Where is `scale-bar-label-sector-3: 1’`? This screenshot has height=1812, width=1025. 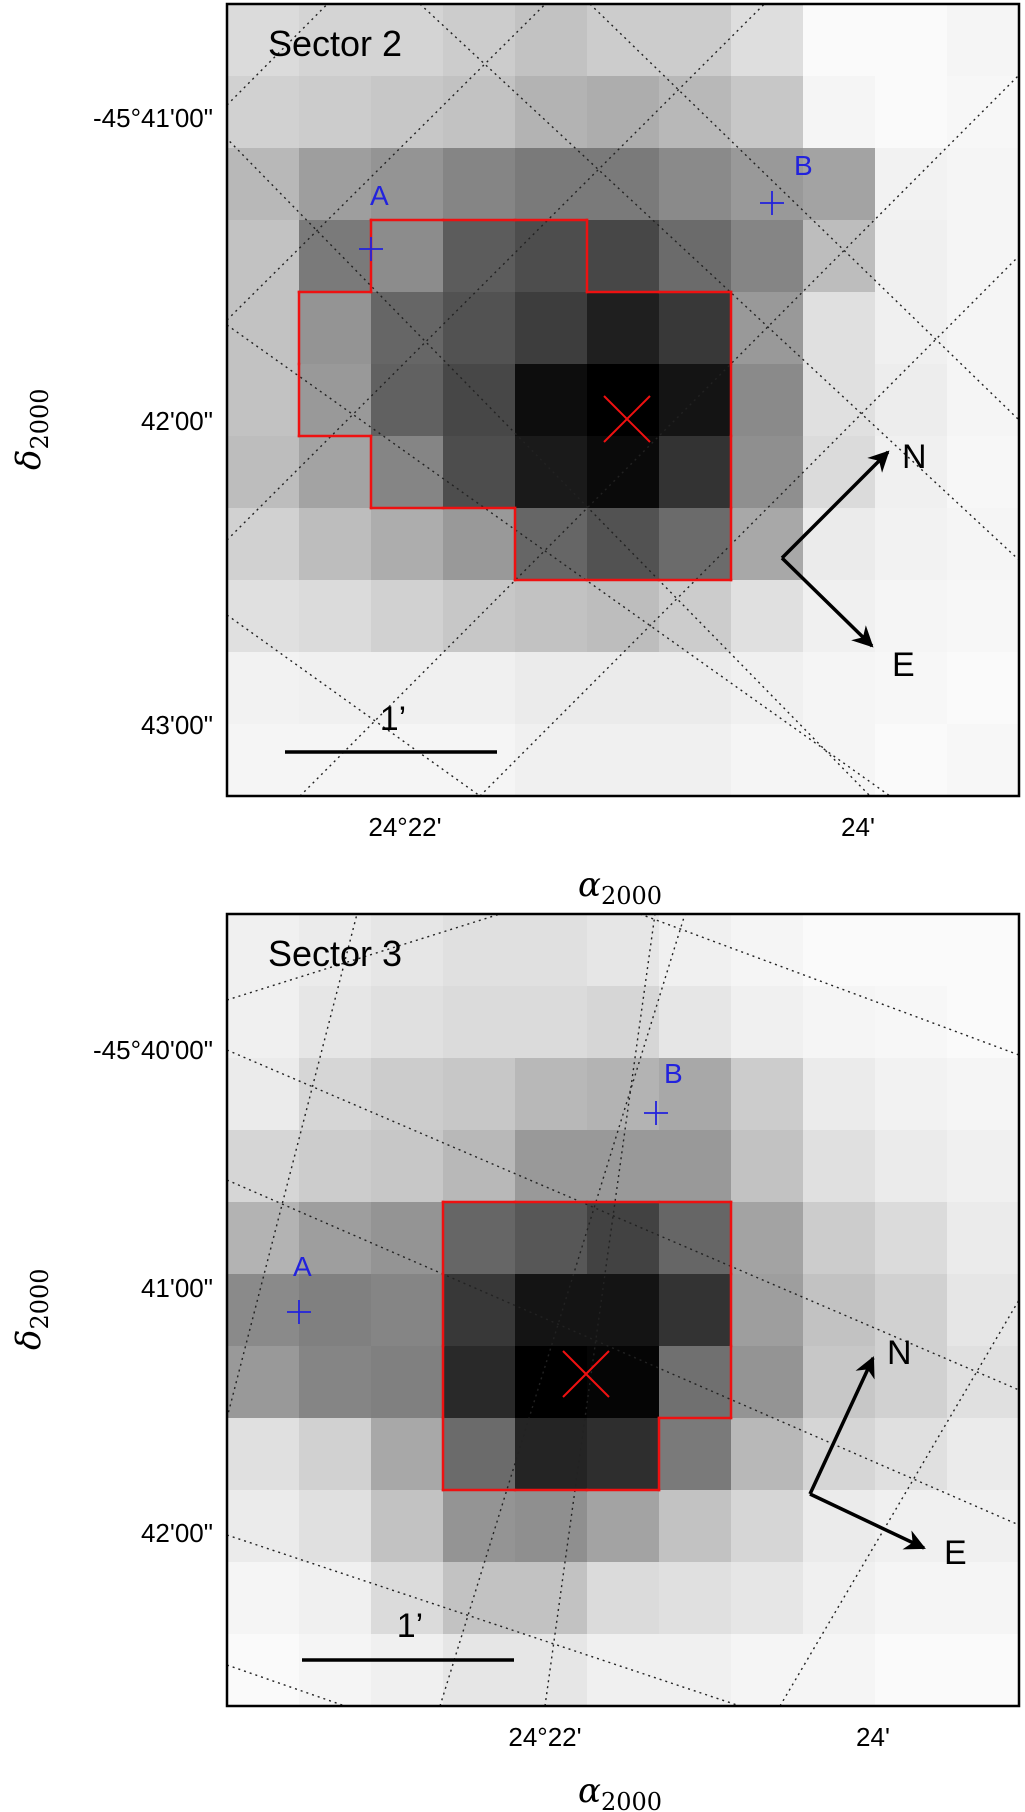
scale-bar-label-sector-3: 1’ is located at coordinates (410, 1626).